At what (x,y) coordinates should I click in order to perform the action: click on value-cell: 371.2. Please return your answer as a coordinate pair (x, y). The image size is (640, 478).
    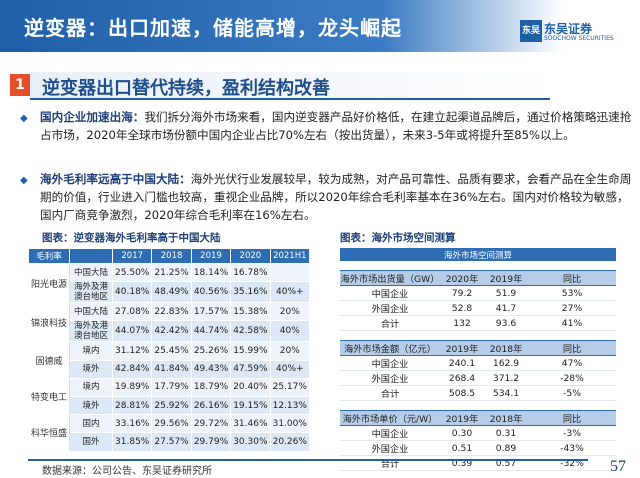
    Looking at the image, I should click on (506, 378).